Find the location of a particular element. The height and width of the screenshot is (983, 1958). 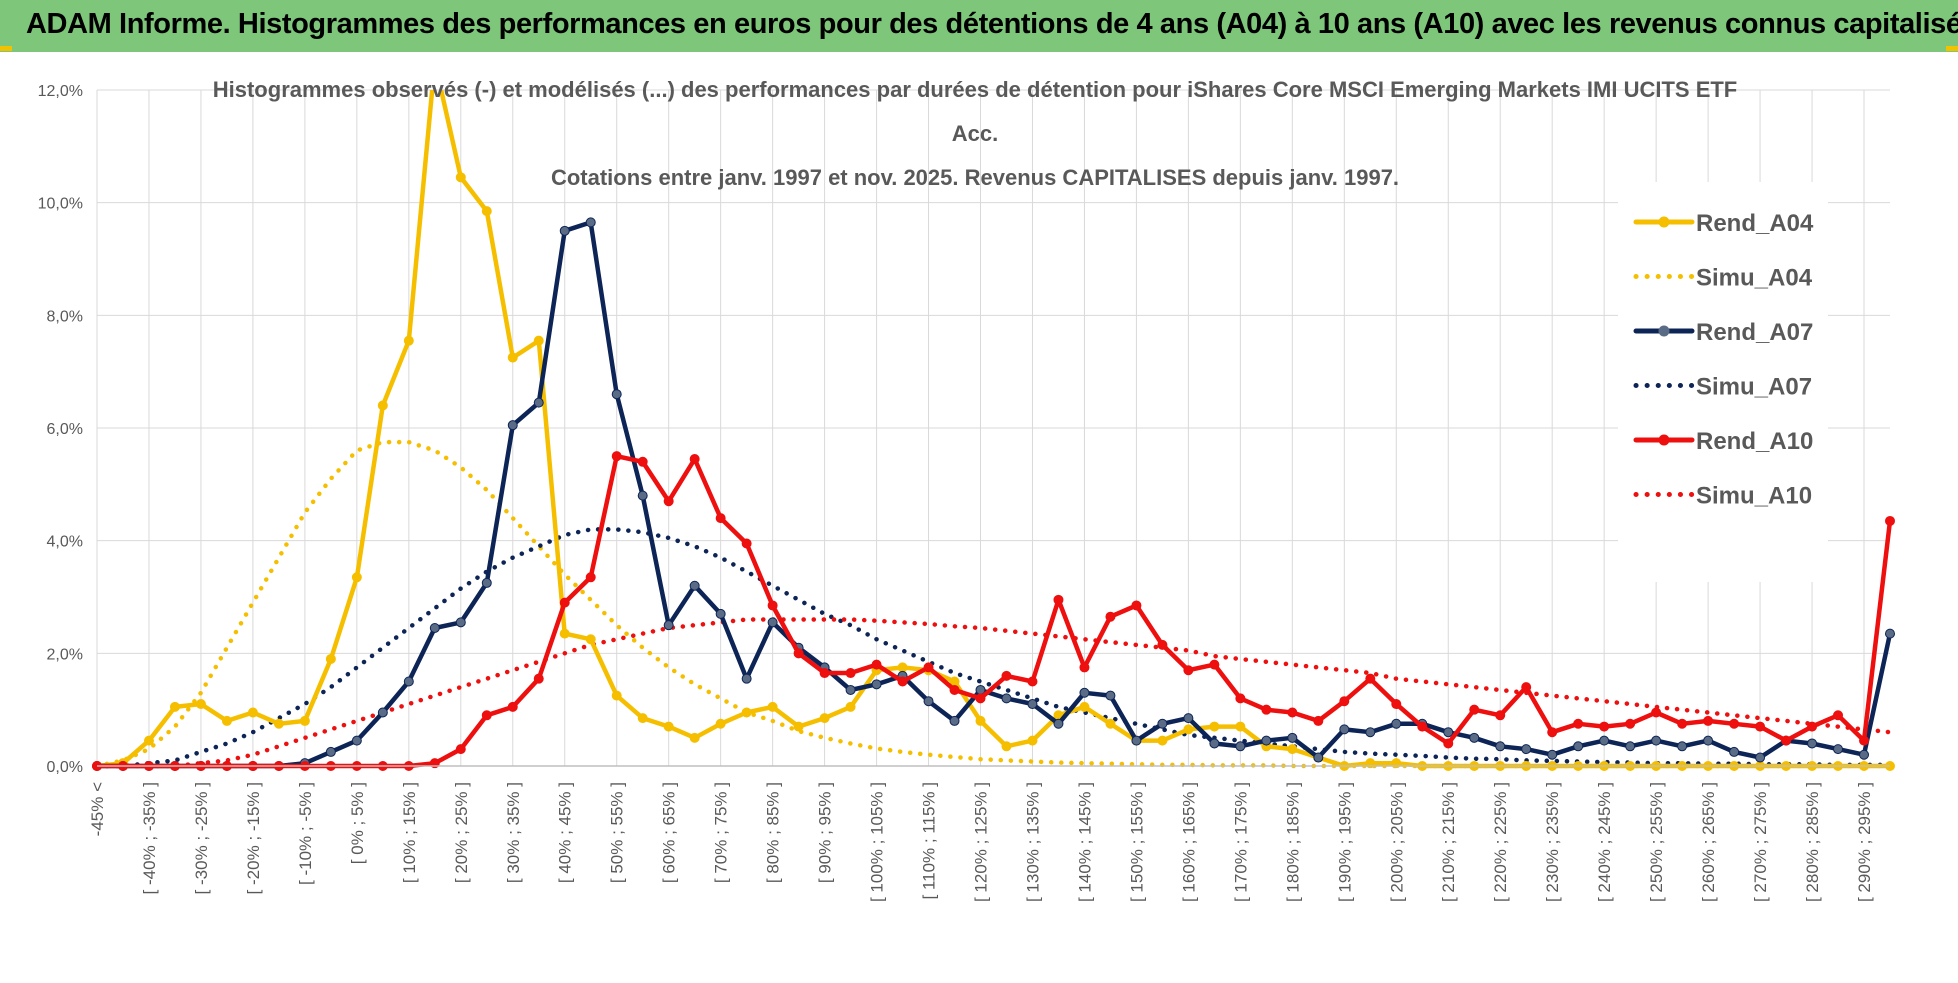

y-axis: 0,0% 2,0% 4,0% 6,0% 8,0% 10,0% 12,0% is located at coordinates (60, 429).